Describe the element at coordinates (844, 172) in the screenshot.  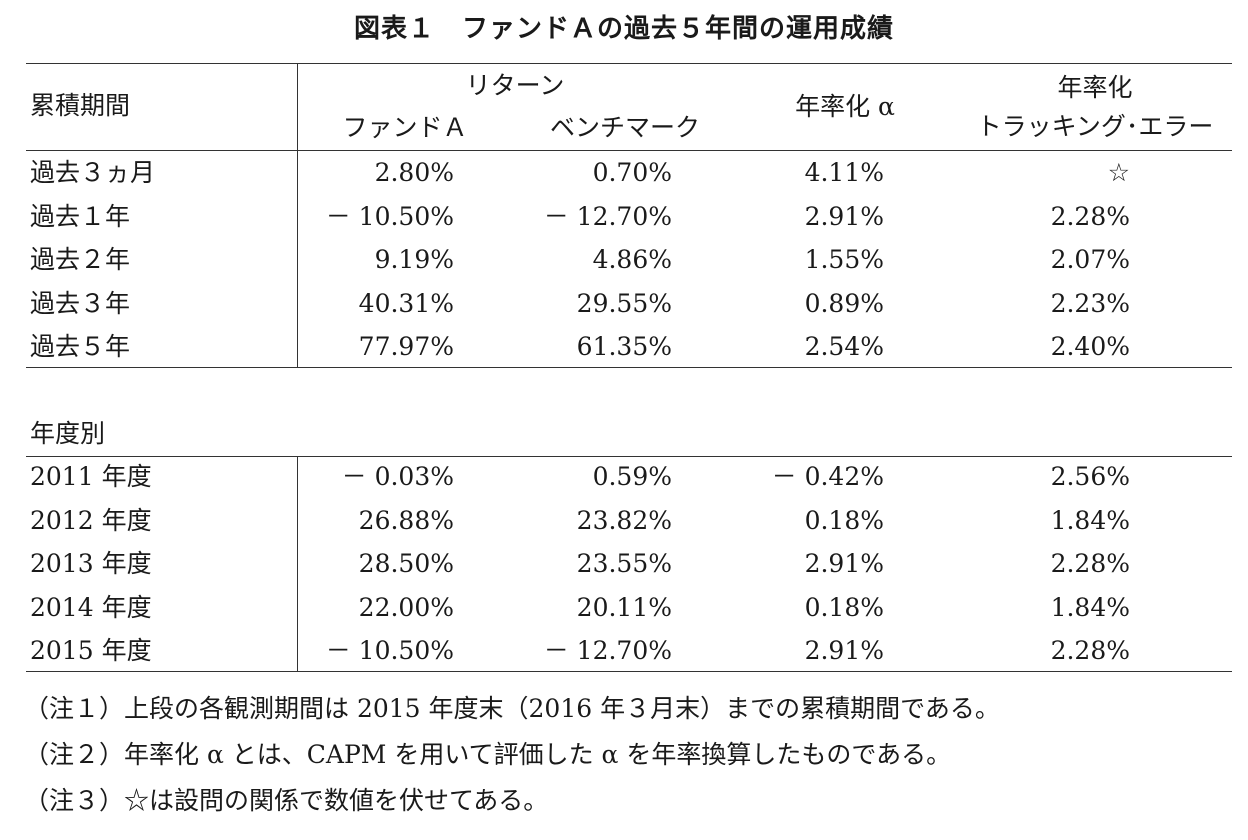
I see `annualized-alpha: 4.11%` at that location.